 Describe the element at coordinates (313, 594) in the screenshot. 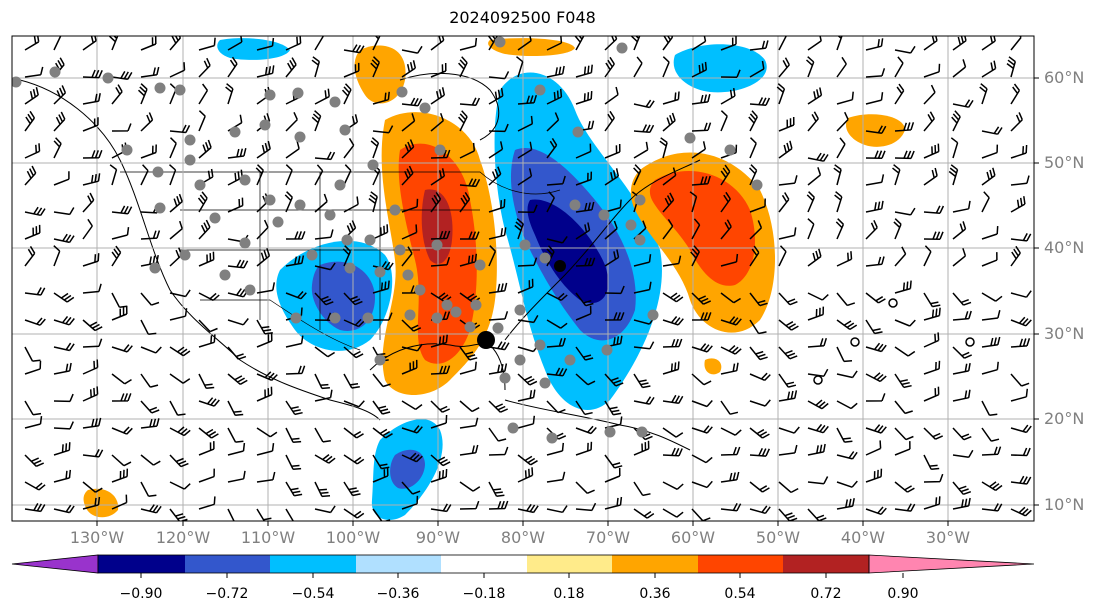

I see `colorbar-tick-label: −0.54` at that location.